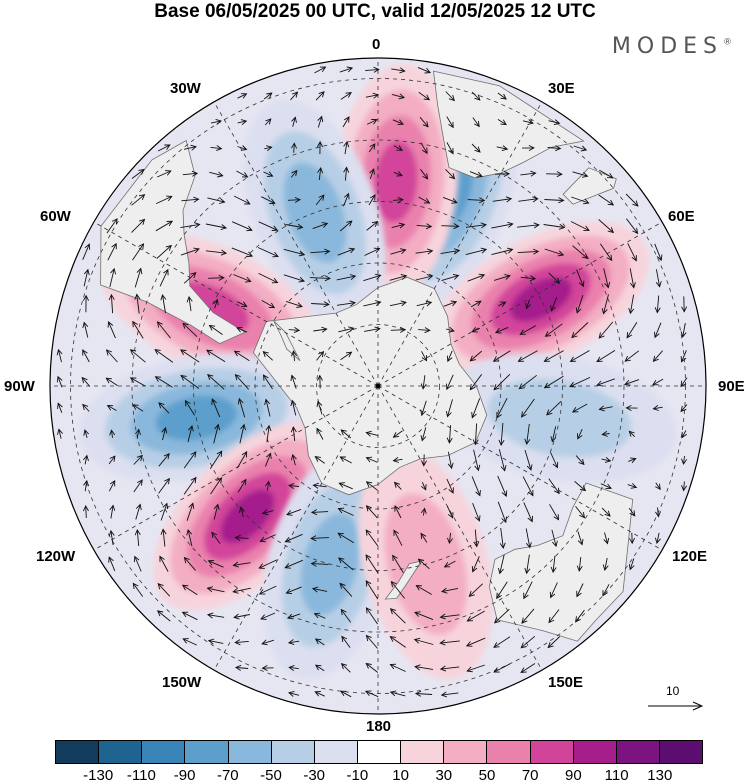 The height and width of the screenshot is (784, 750). What do you see at coordinates (55, 556) in the screenshot?
I see `lon-label-120w: 120W` at bounding box center [55, 556].